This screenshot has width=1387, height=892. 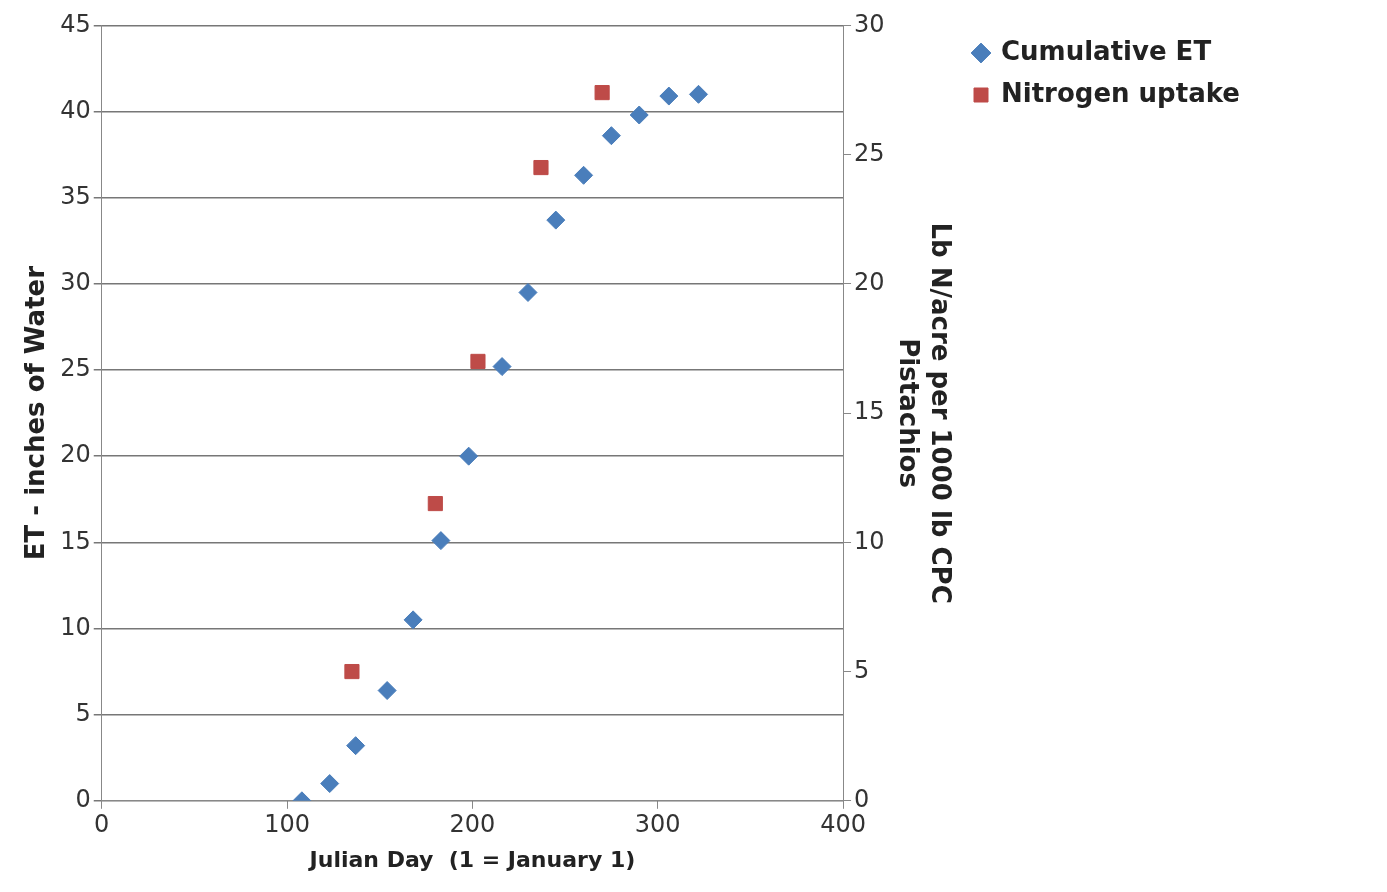 What do you see at coordinates (75, 109) in the screenshot?
I see `y-tick-label: 40` at bounding box center [75, 109].